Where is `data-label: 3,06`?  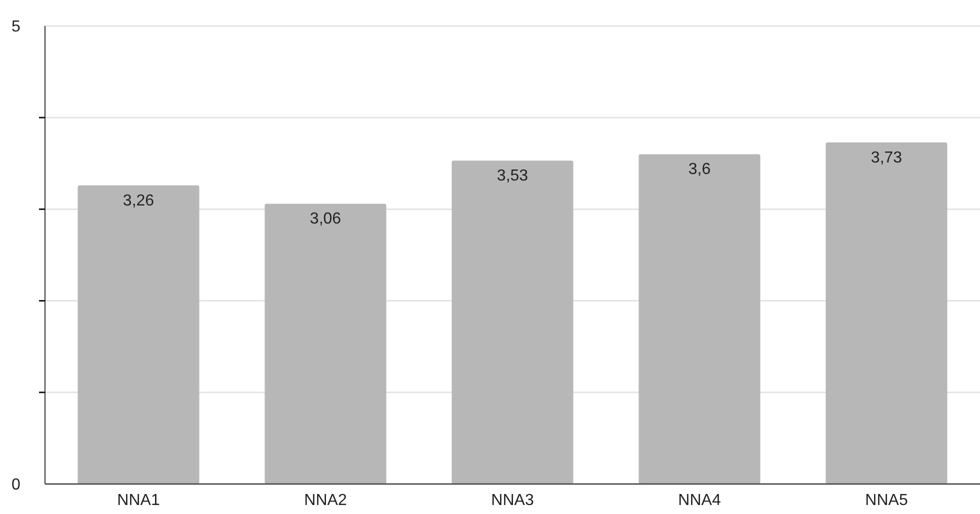 data-label: 3,06 is located at coordinates (326, 219).